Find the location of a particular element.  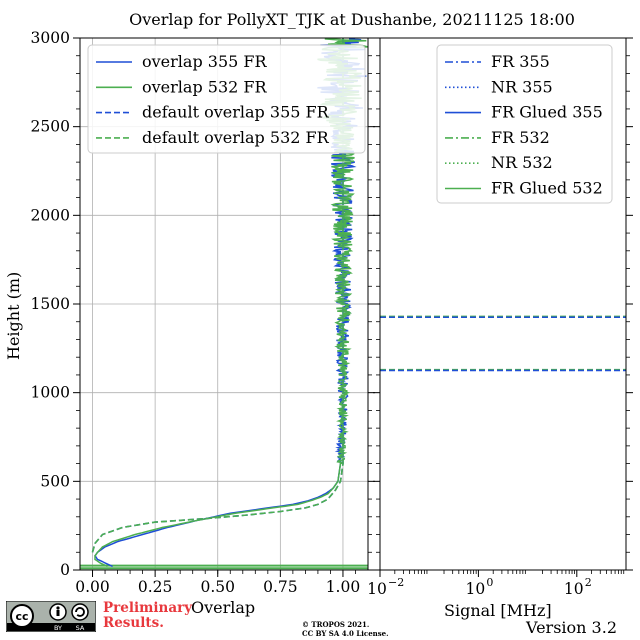

x-tick-label: 0.00 is located at coordinates (92, 587).